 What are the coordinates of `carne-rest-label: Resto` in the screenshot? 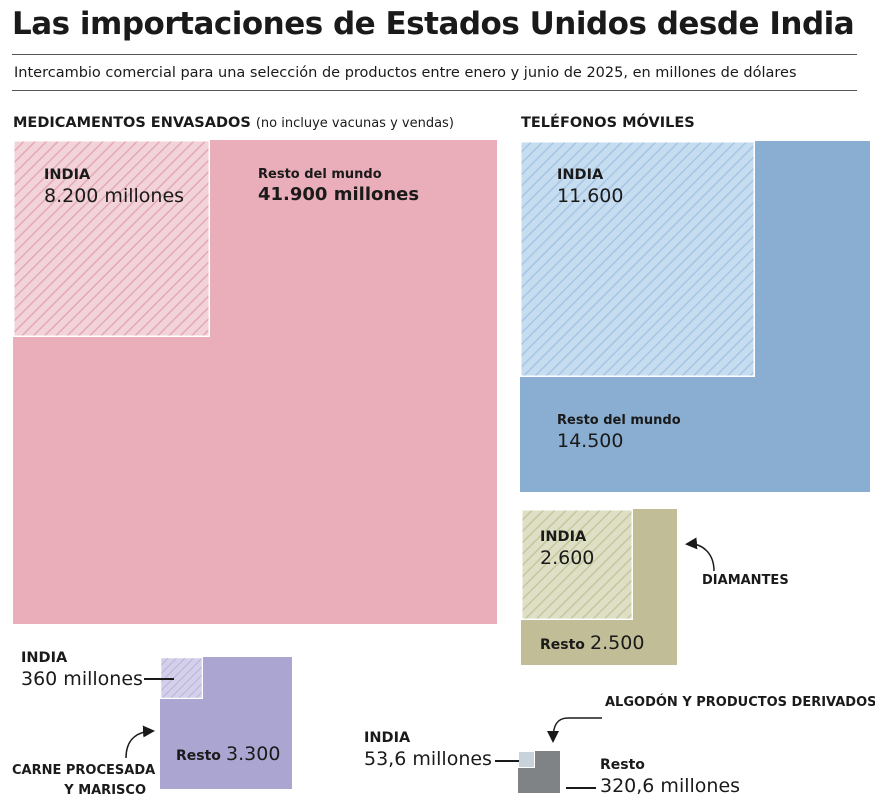 It's located at (198, 756).